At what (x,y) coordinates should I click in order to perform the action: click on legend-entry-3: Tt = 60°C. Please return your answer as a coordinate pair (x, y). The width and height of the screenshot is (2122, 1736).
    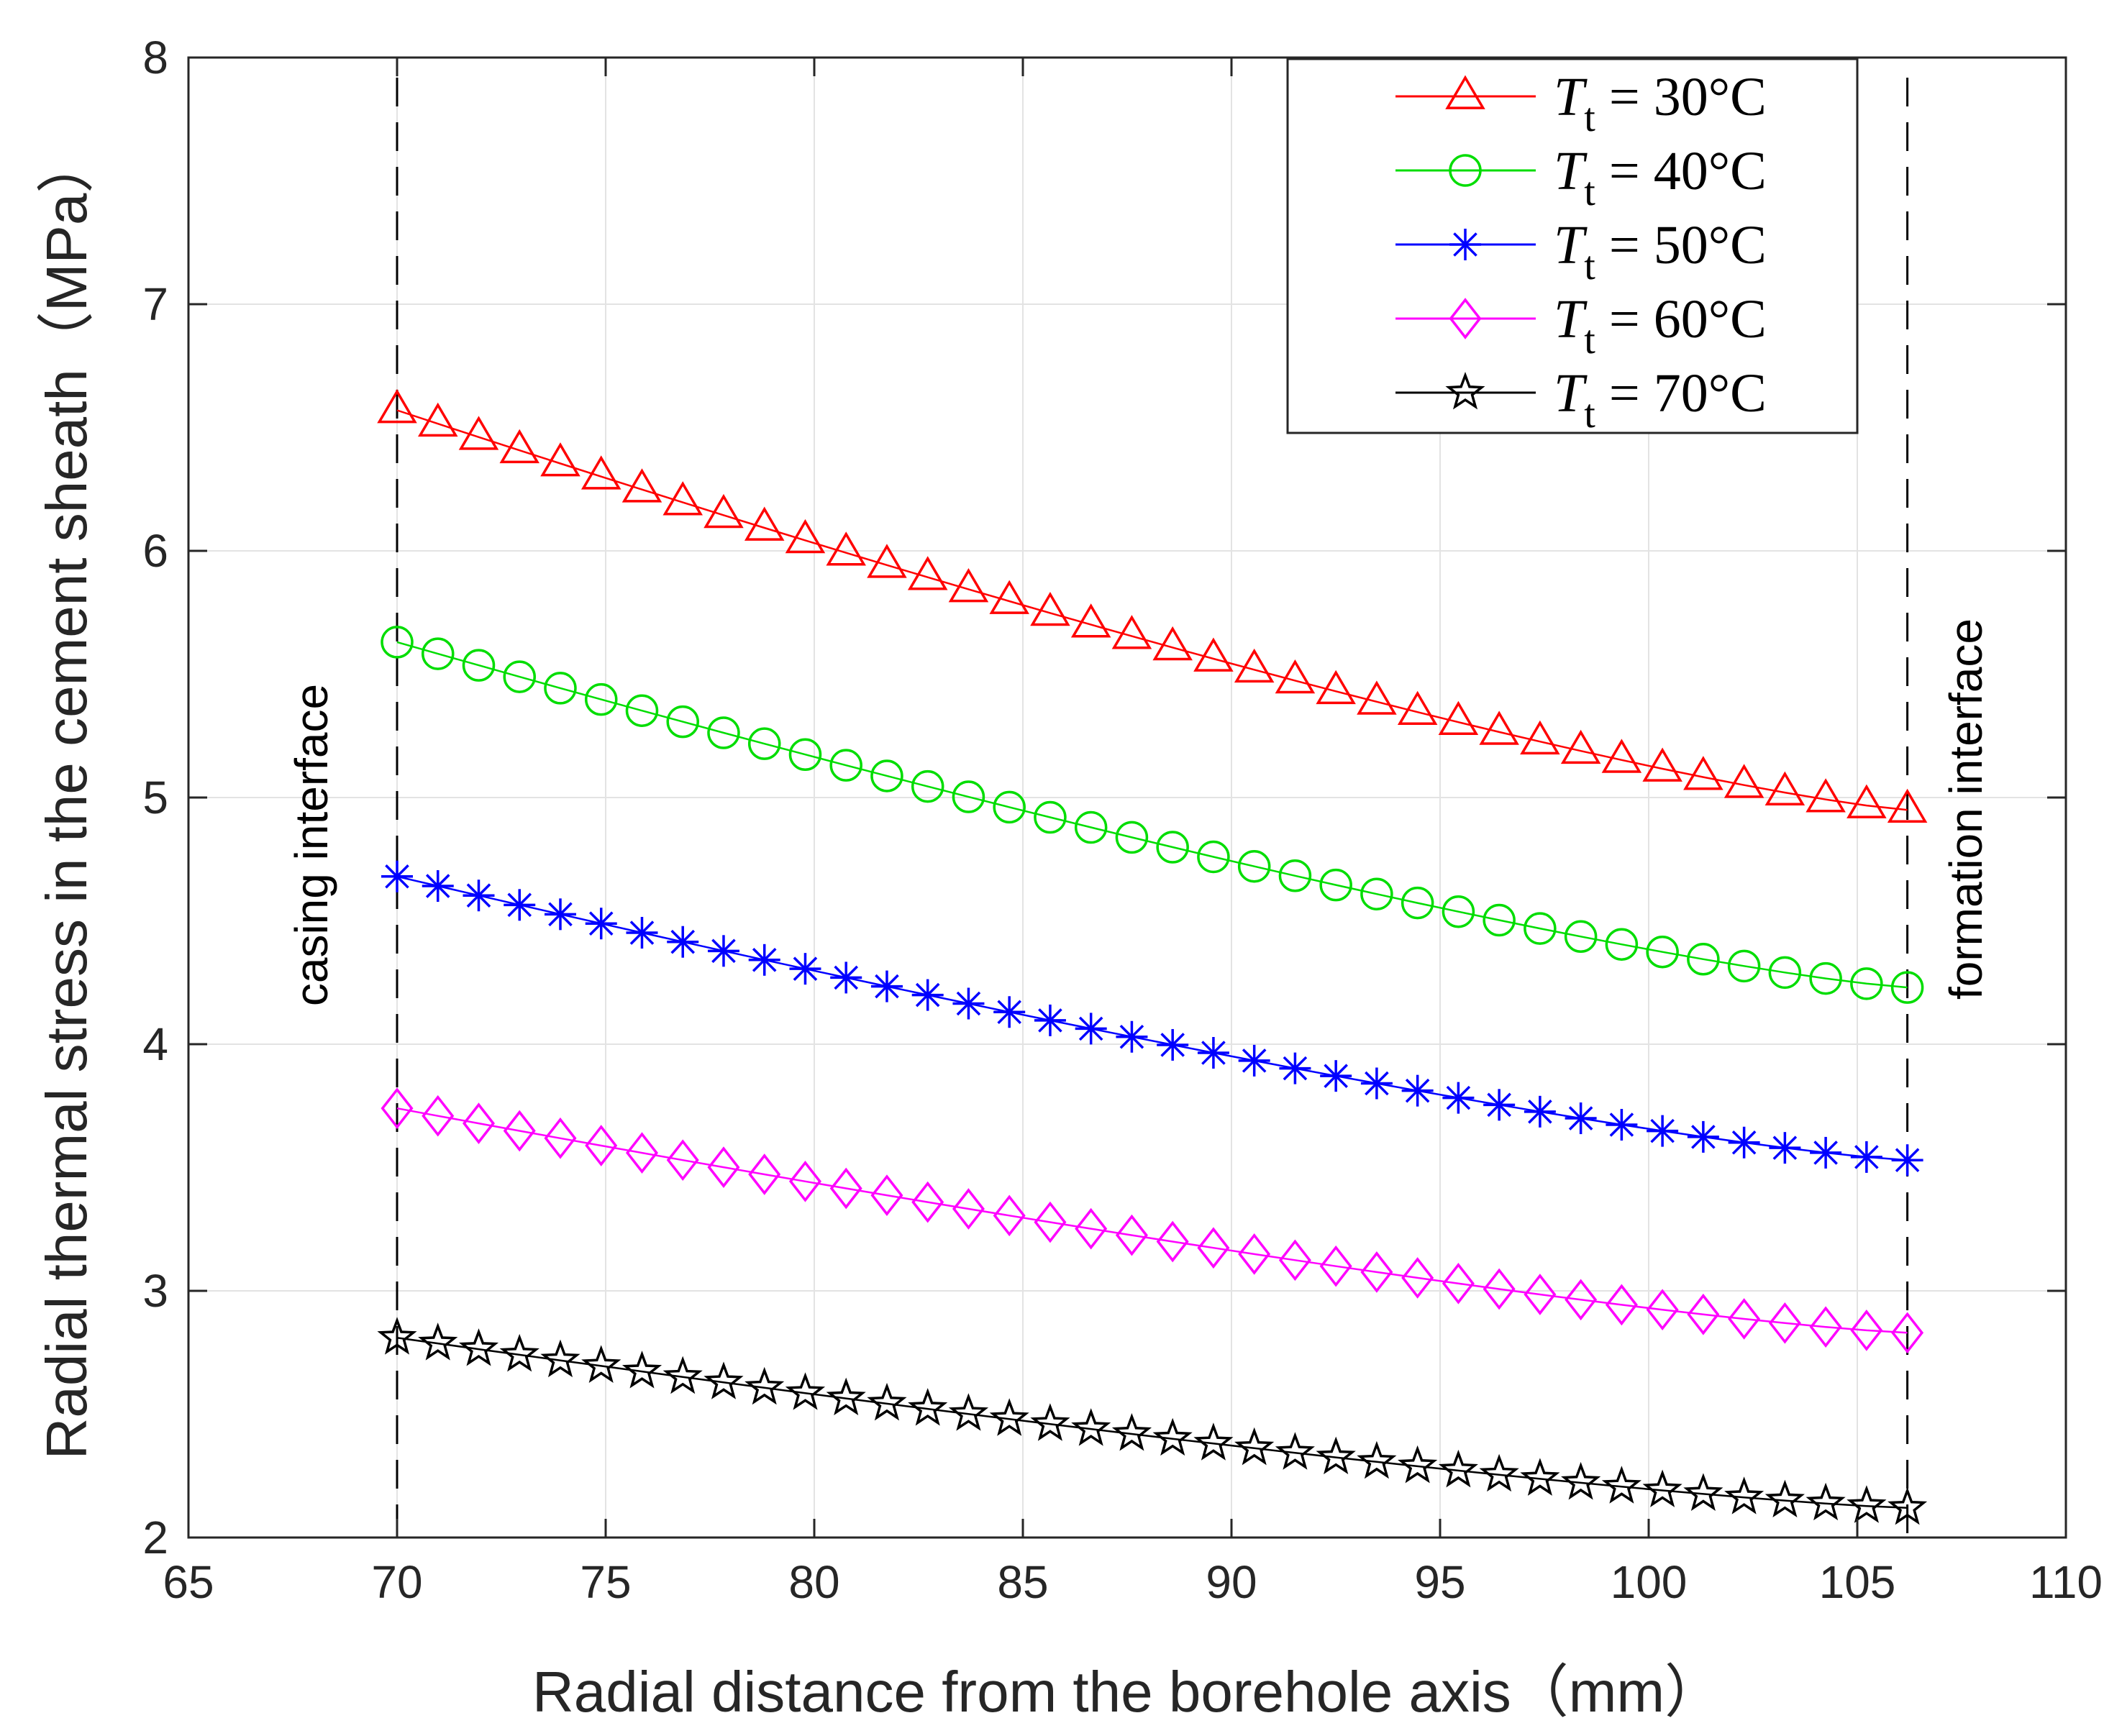
    Looking at the image, I should click on (1581, 325).